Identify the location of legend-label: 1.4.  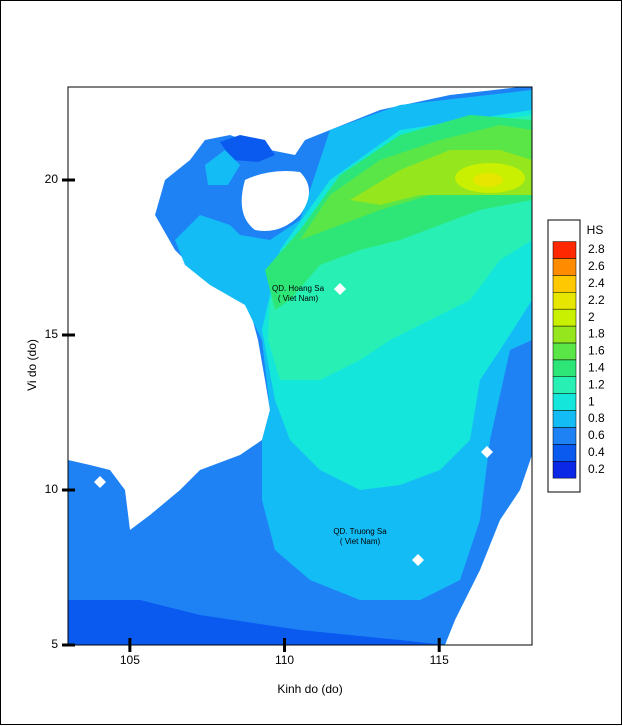
(596, 367).